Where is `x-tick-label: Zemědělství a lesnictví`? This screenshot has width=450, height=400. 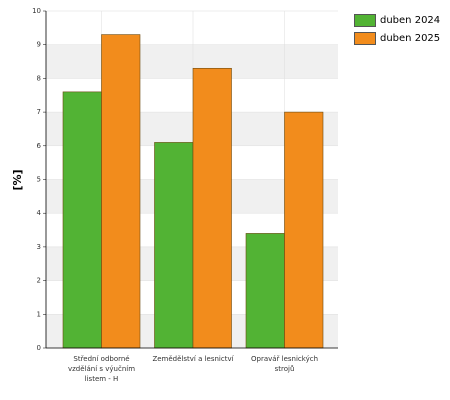 x-tick-label: Zemědělství a lesnictví is located at coordinates (193, 359).